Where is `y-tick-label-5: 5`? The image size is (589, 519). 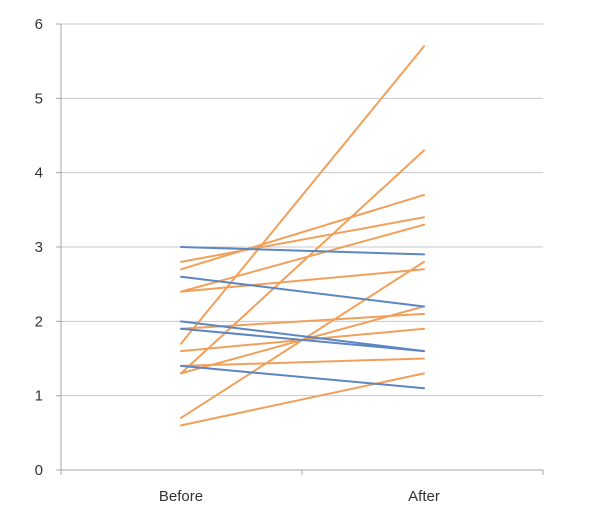
y-tick-label-5: 5 is located at coordinates (39, 98).